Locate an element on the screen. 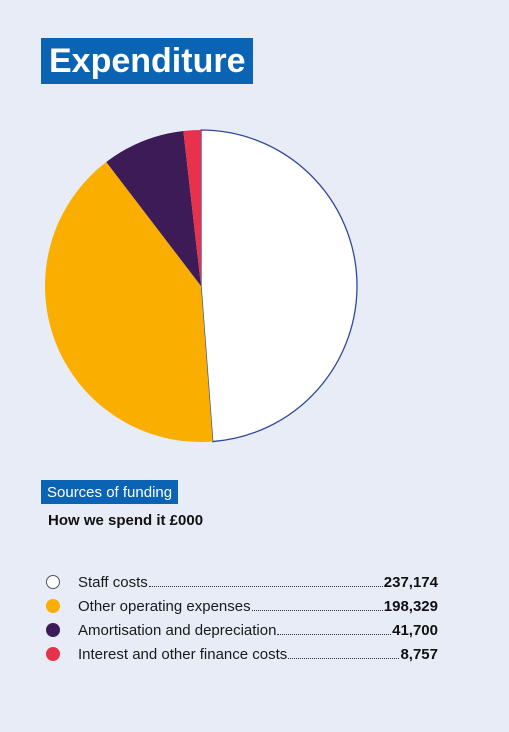  legend-label: Staff costs is located at coordinates (113, 582).